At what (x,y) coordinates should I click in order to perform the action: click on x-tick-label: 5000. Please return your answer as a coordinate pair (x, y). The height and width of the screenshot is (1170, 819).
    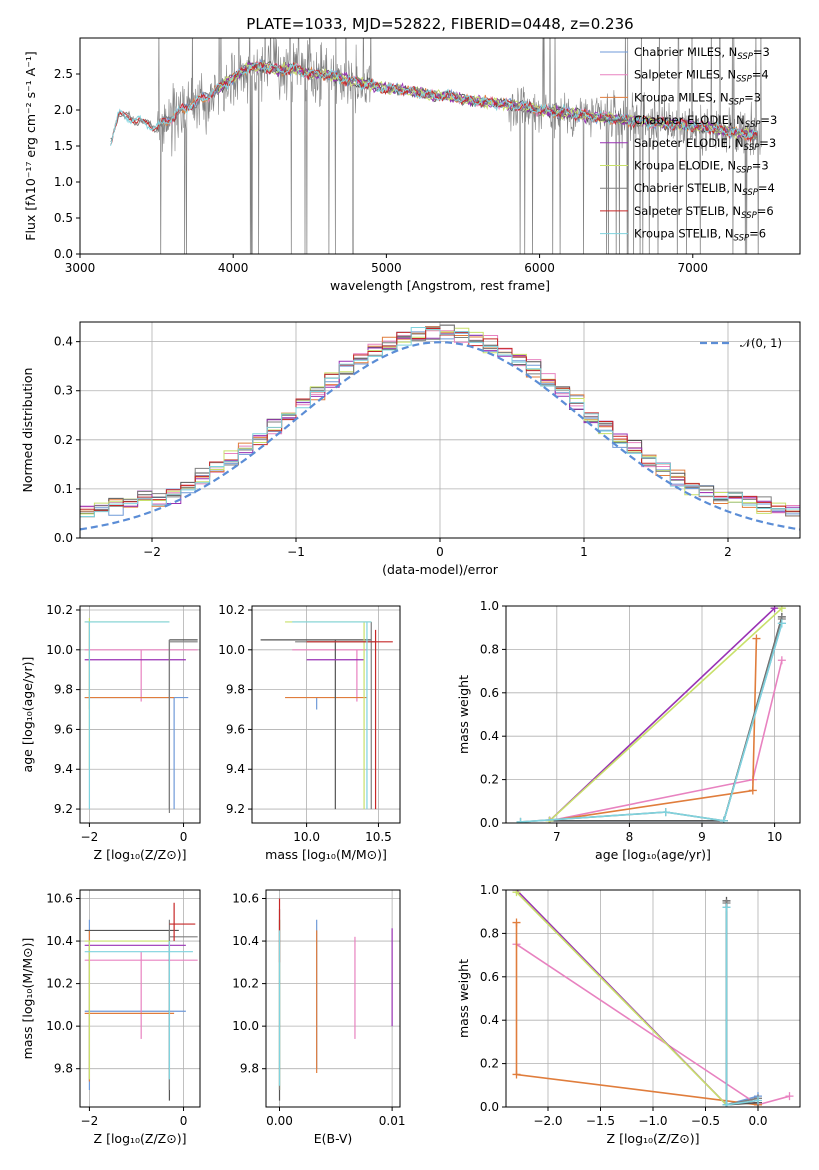
    Looking at the image, I should click on (386, 268).